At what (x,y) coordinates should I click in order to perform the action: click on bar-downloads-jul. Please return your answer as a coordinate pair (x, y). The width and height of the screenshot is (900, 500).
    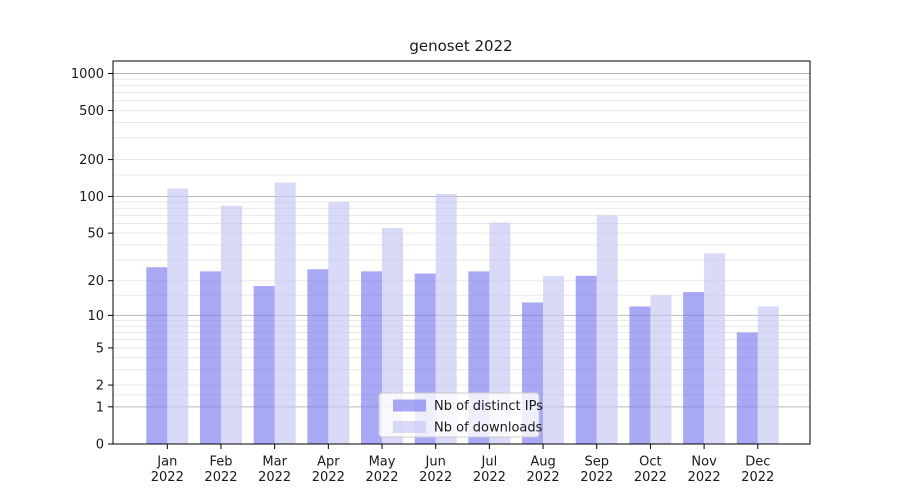
    Looking at the image, I should click on (500, 333).